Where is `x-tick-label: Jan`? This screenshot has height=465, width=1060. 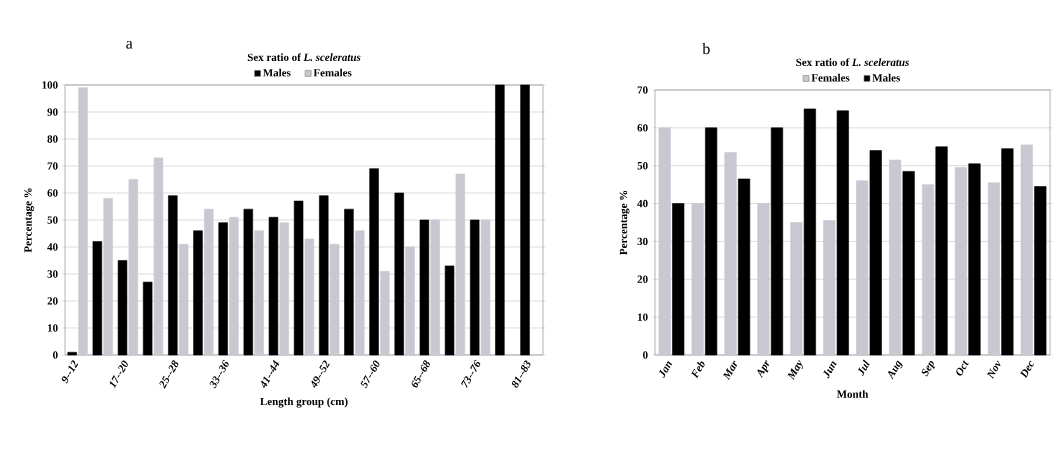 x-tick-label: Jan is located at coordinates (666, 369).